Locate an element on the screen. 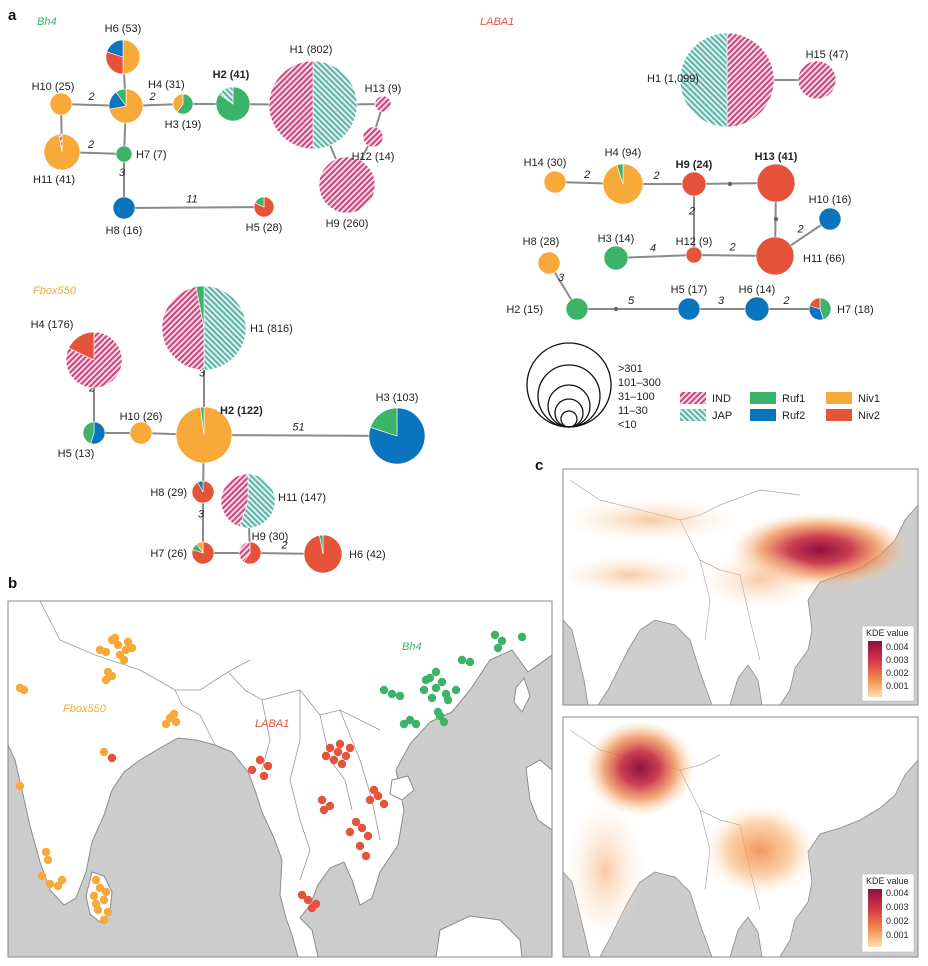 Image resolution: width=928 pixels, height=966 pixels. haplotype-node-h2: H2 (122) is located at coordinates (219, 434).